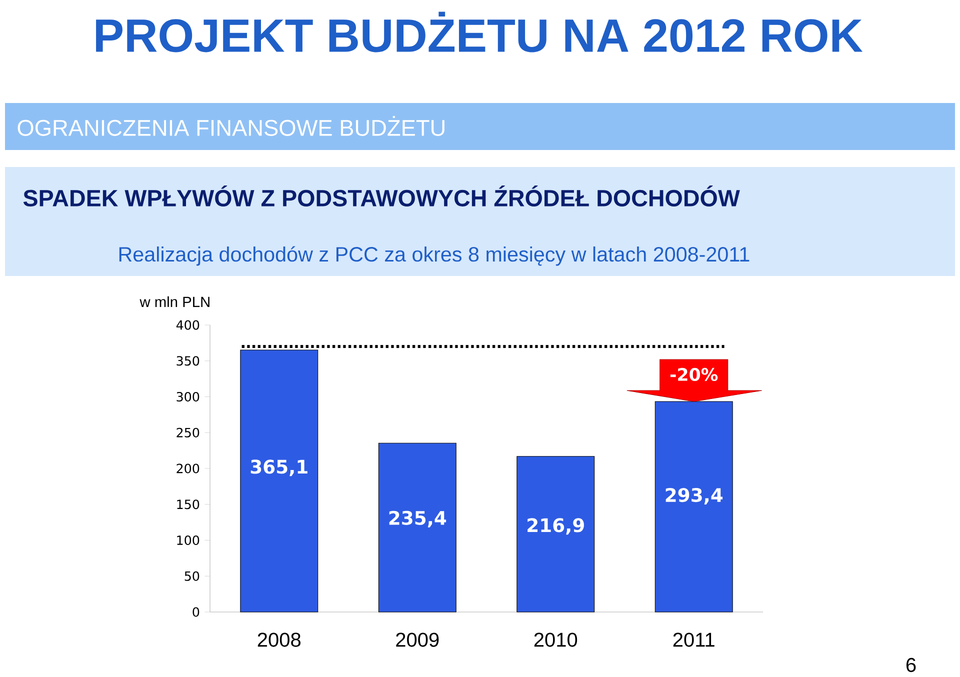  What do you see at coordinates (417, 519) in the screenshot?
I see `data-label: 235,4` at bounding box center [417, 519].